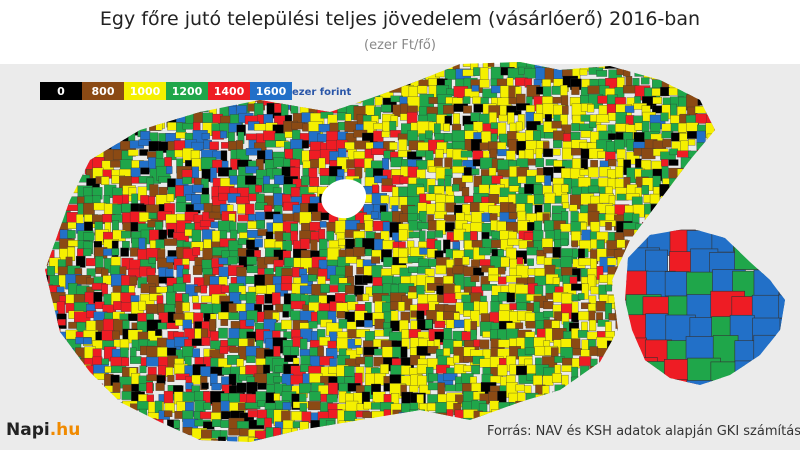 Image resolution: width=800 pixels, height=450 pixels. I want to click on logo: Napi.hu, so click(43, 430).